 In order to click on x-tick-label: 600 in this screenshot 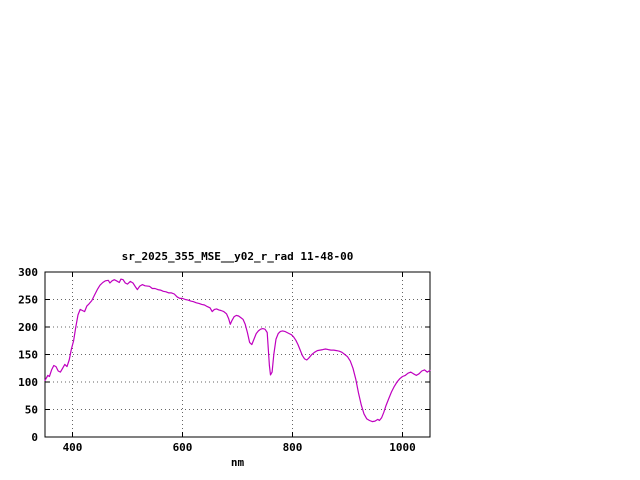, I will do `click(183, 447)`.